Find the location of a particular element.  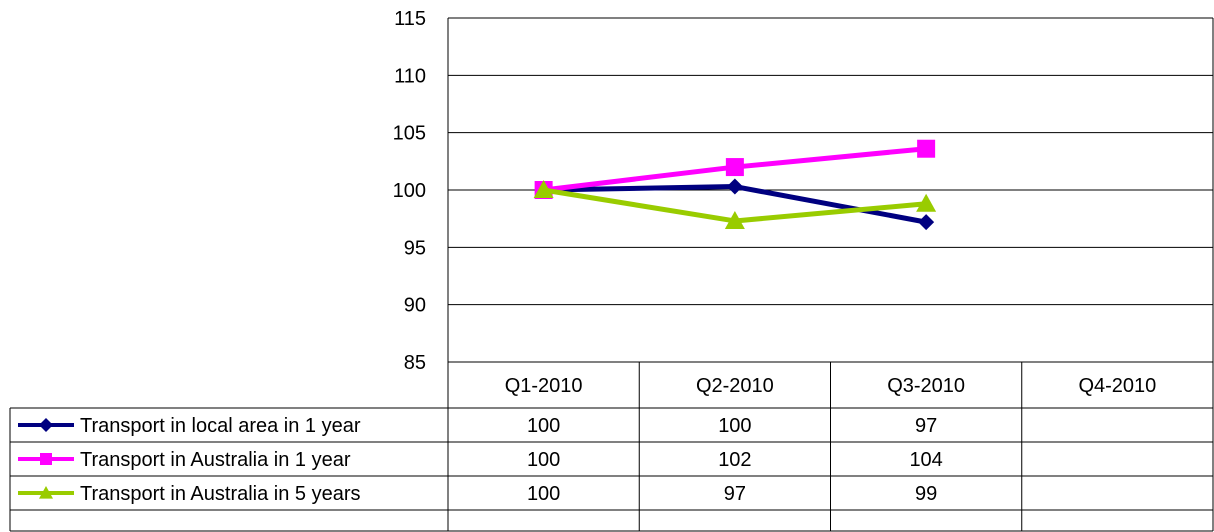

data-point-transport-in-australia-in-5-years-q1-2010 is located at coordinates (543, 189).